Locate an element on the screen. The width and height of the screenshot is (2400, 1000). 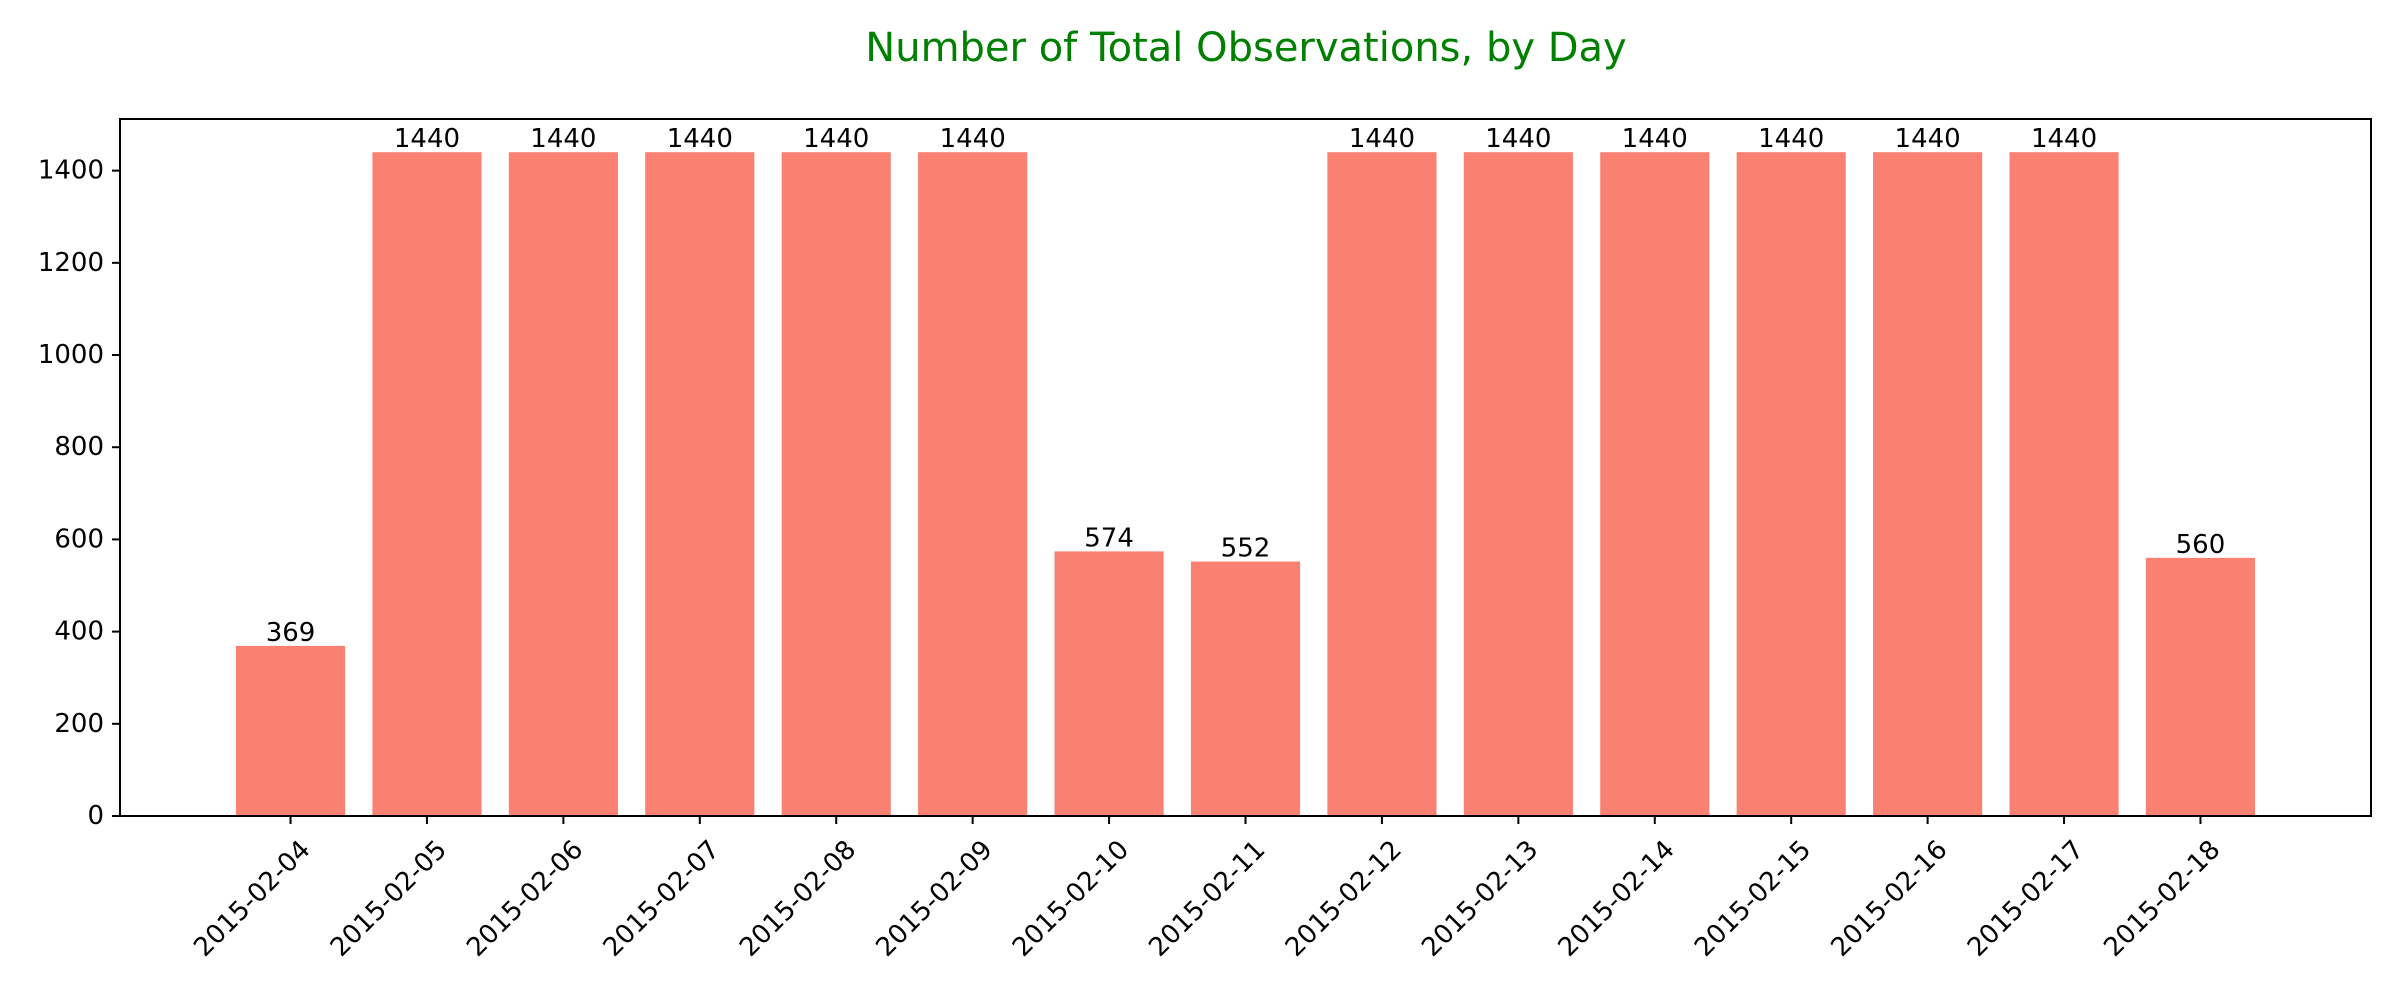
y-tick-label: 1200 is located at coordinates (71, 263).